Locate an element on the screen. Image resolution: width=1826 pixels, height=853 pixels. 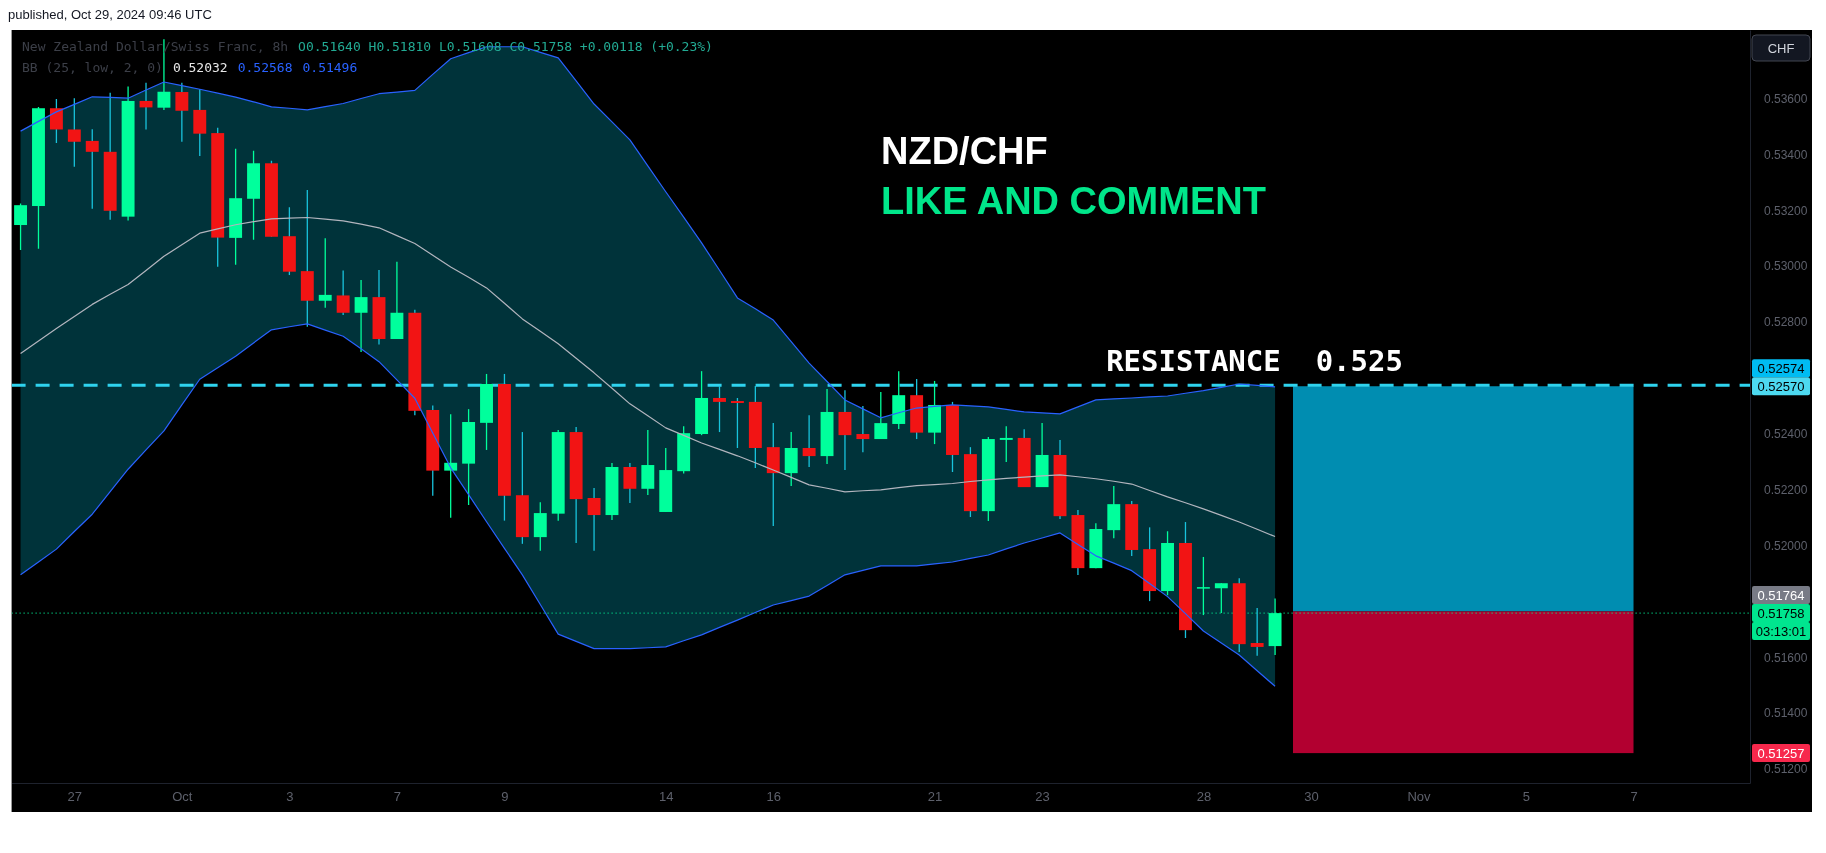
annotation: O0.51640 H0.51810 L0.51608 C0.51758 +0.00118 (+0.23%) is located at coordinates (505, 46).